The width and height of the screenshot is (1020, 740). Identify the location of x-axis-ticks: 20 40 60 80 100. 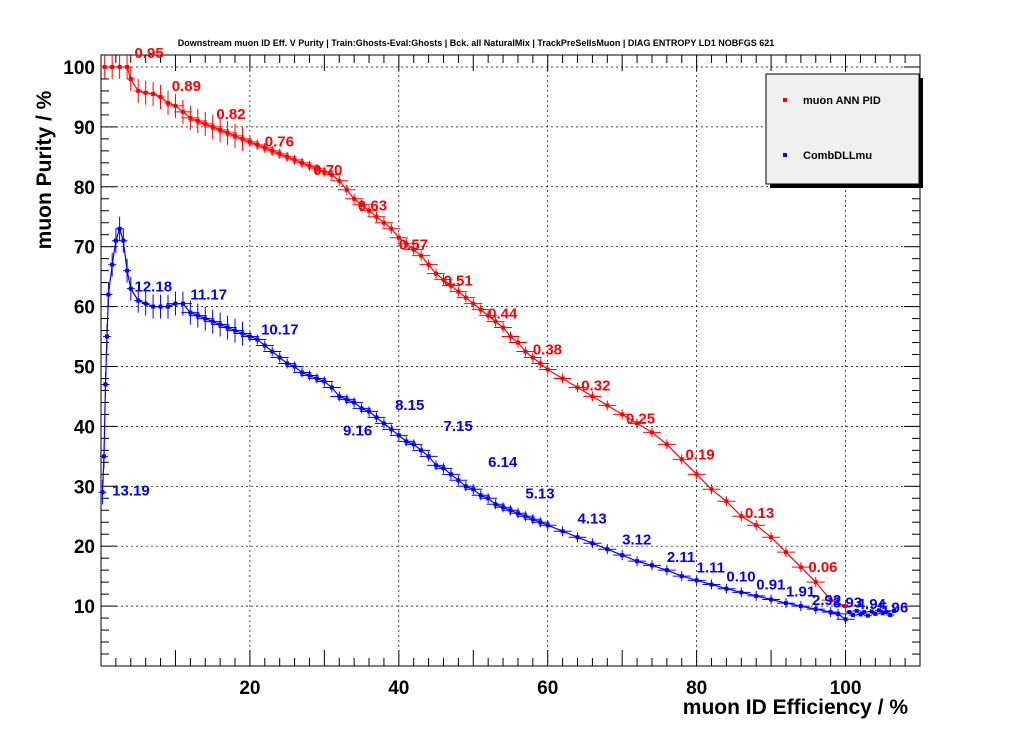
(550, 688).